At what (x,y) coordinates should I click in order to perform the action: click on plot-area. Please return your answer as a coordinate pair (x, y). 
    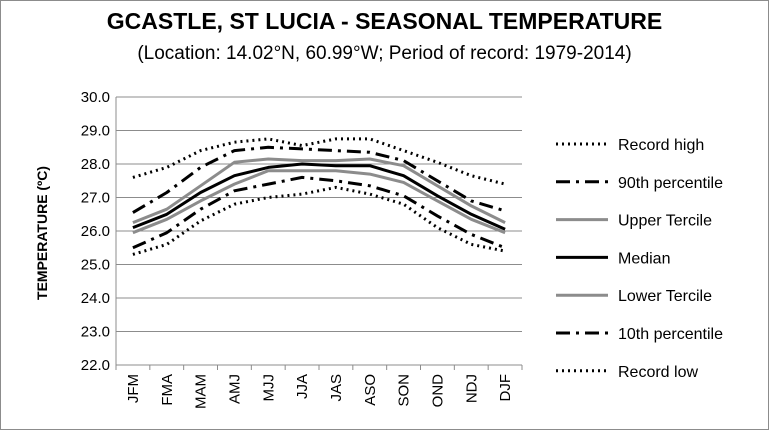
    Looking at the image, I should click on (319, 196).